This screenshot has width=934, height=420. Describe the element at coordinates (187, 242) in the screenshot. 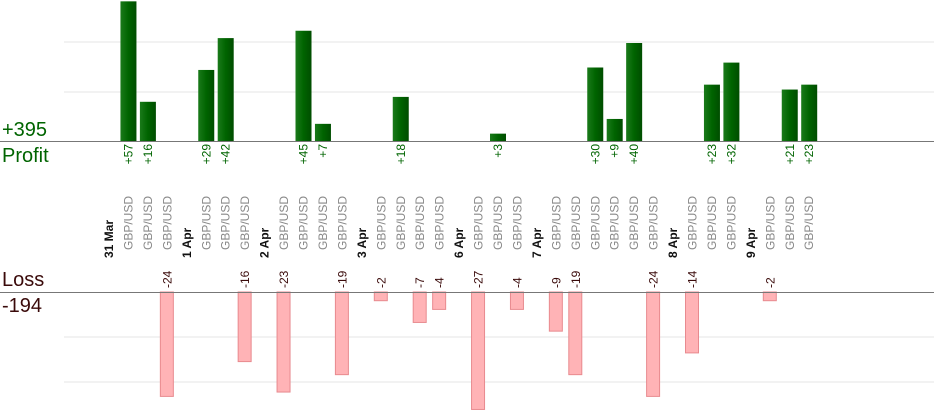

I see `date-label: 1 Apr` at that location.